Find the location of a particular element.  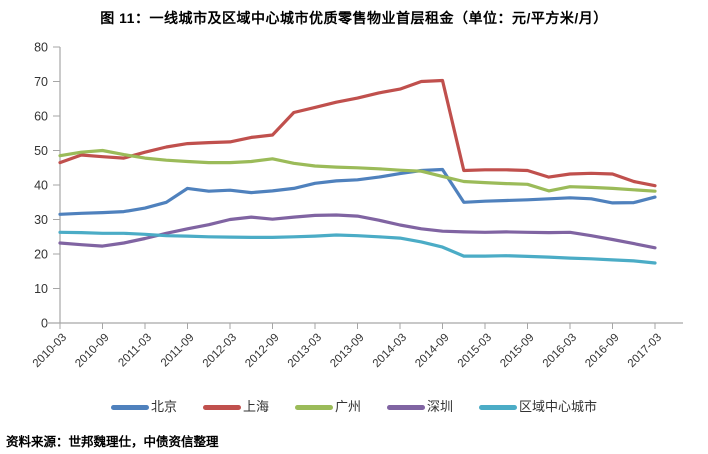

legend-swatch-guangzhou is located at coordinates (313, 407).